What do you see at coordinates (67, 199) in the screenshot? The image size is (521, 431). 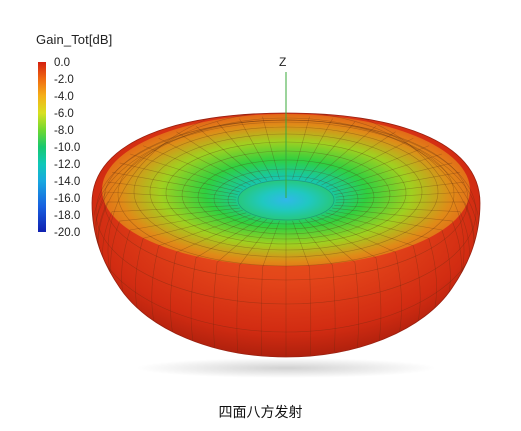 I see `legend-tick: -16.0` at bounding box center [67, 199].